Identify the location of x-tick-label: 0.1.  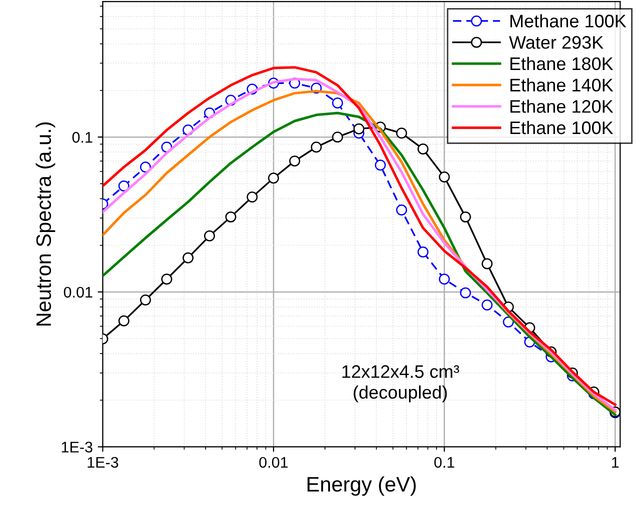
(444, 462).